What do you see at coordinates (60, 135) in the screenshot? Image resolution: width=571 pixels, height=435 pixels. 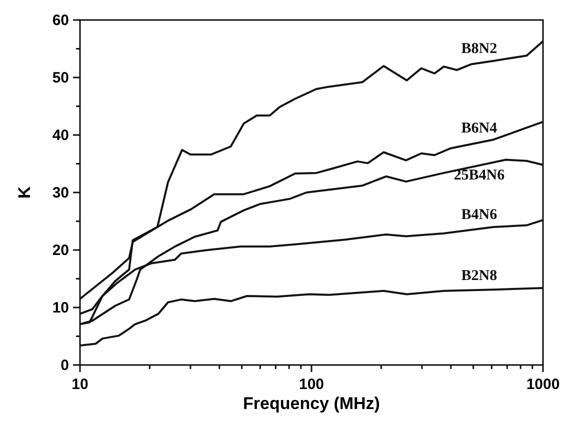 I see `y-tick-label: 40` at bounding box center [60, 135].